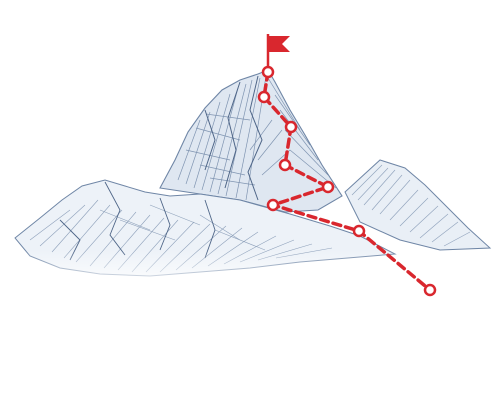  Describe the element at coordinates (278, 51) in the screenshot. I see `summit-flag-icon` at that location.